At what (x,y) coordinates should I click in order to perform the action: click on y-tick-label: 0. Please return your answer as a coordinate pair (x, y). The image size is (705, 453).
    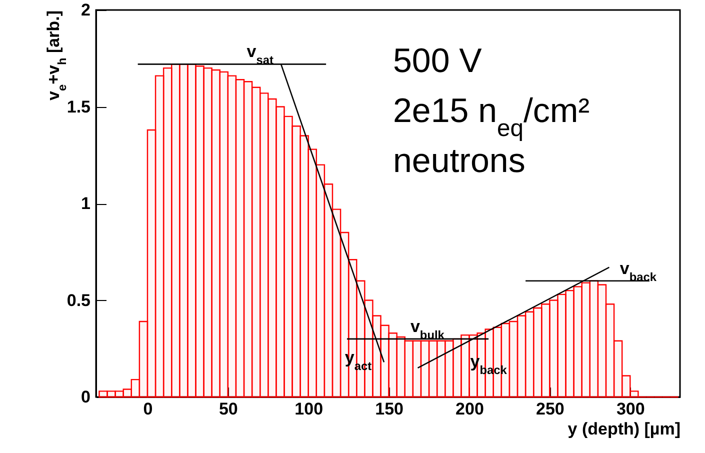
    Looking at the image, I should click on (85, 397).